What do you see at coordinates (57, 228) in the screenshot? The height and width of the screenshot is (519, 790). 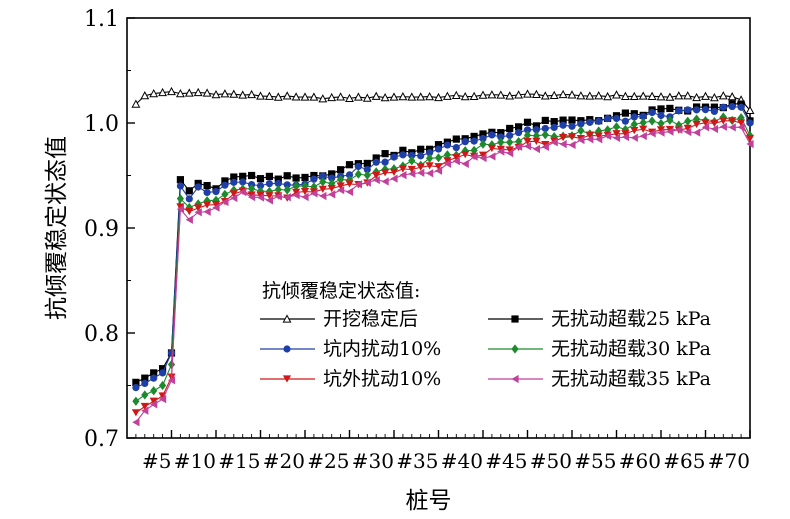 I see `y-axis-title: 抗倾覆稳定状态值` at bounding box center [57, 228].